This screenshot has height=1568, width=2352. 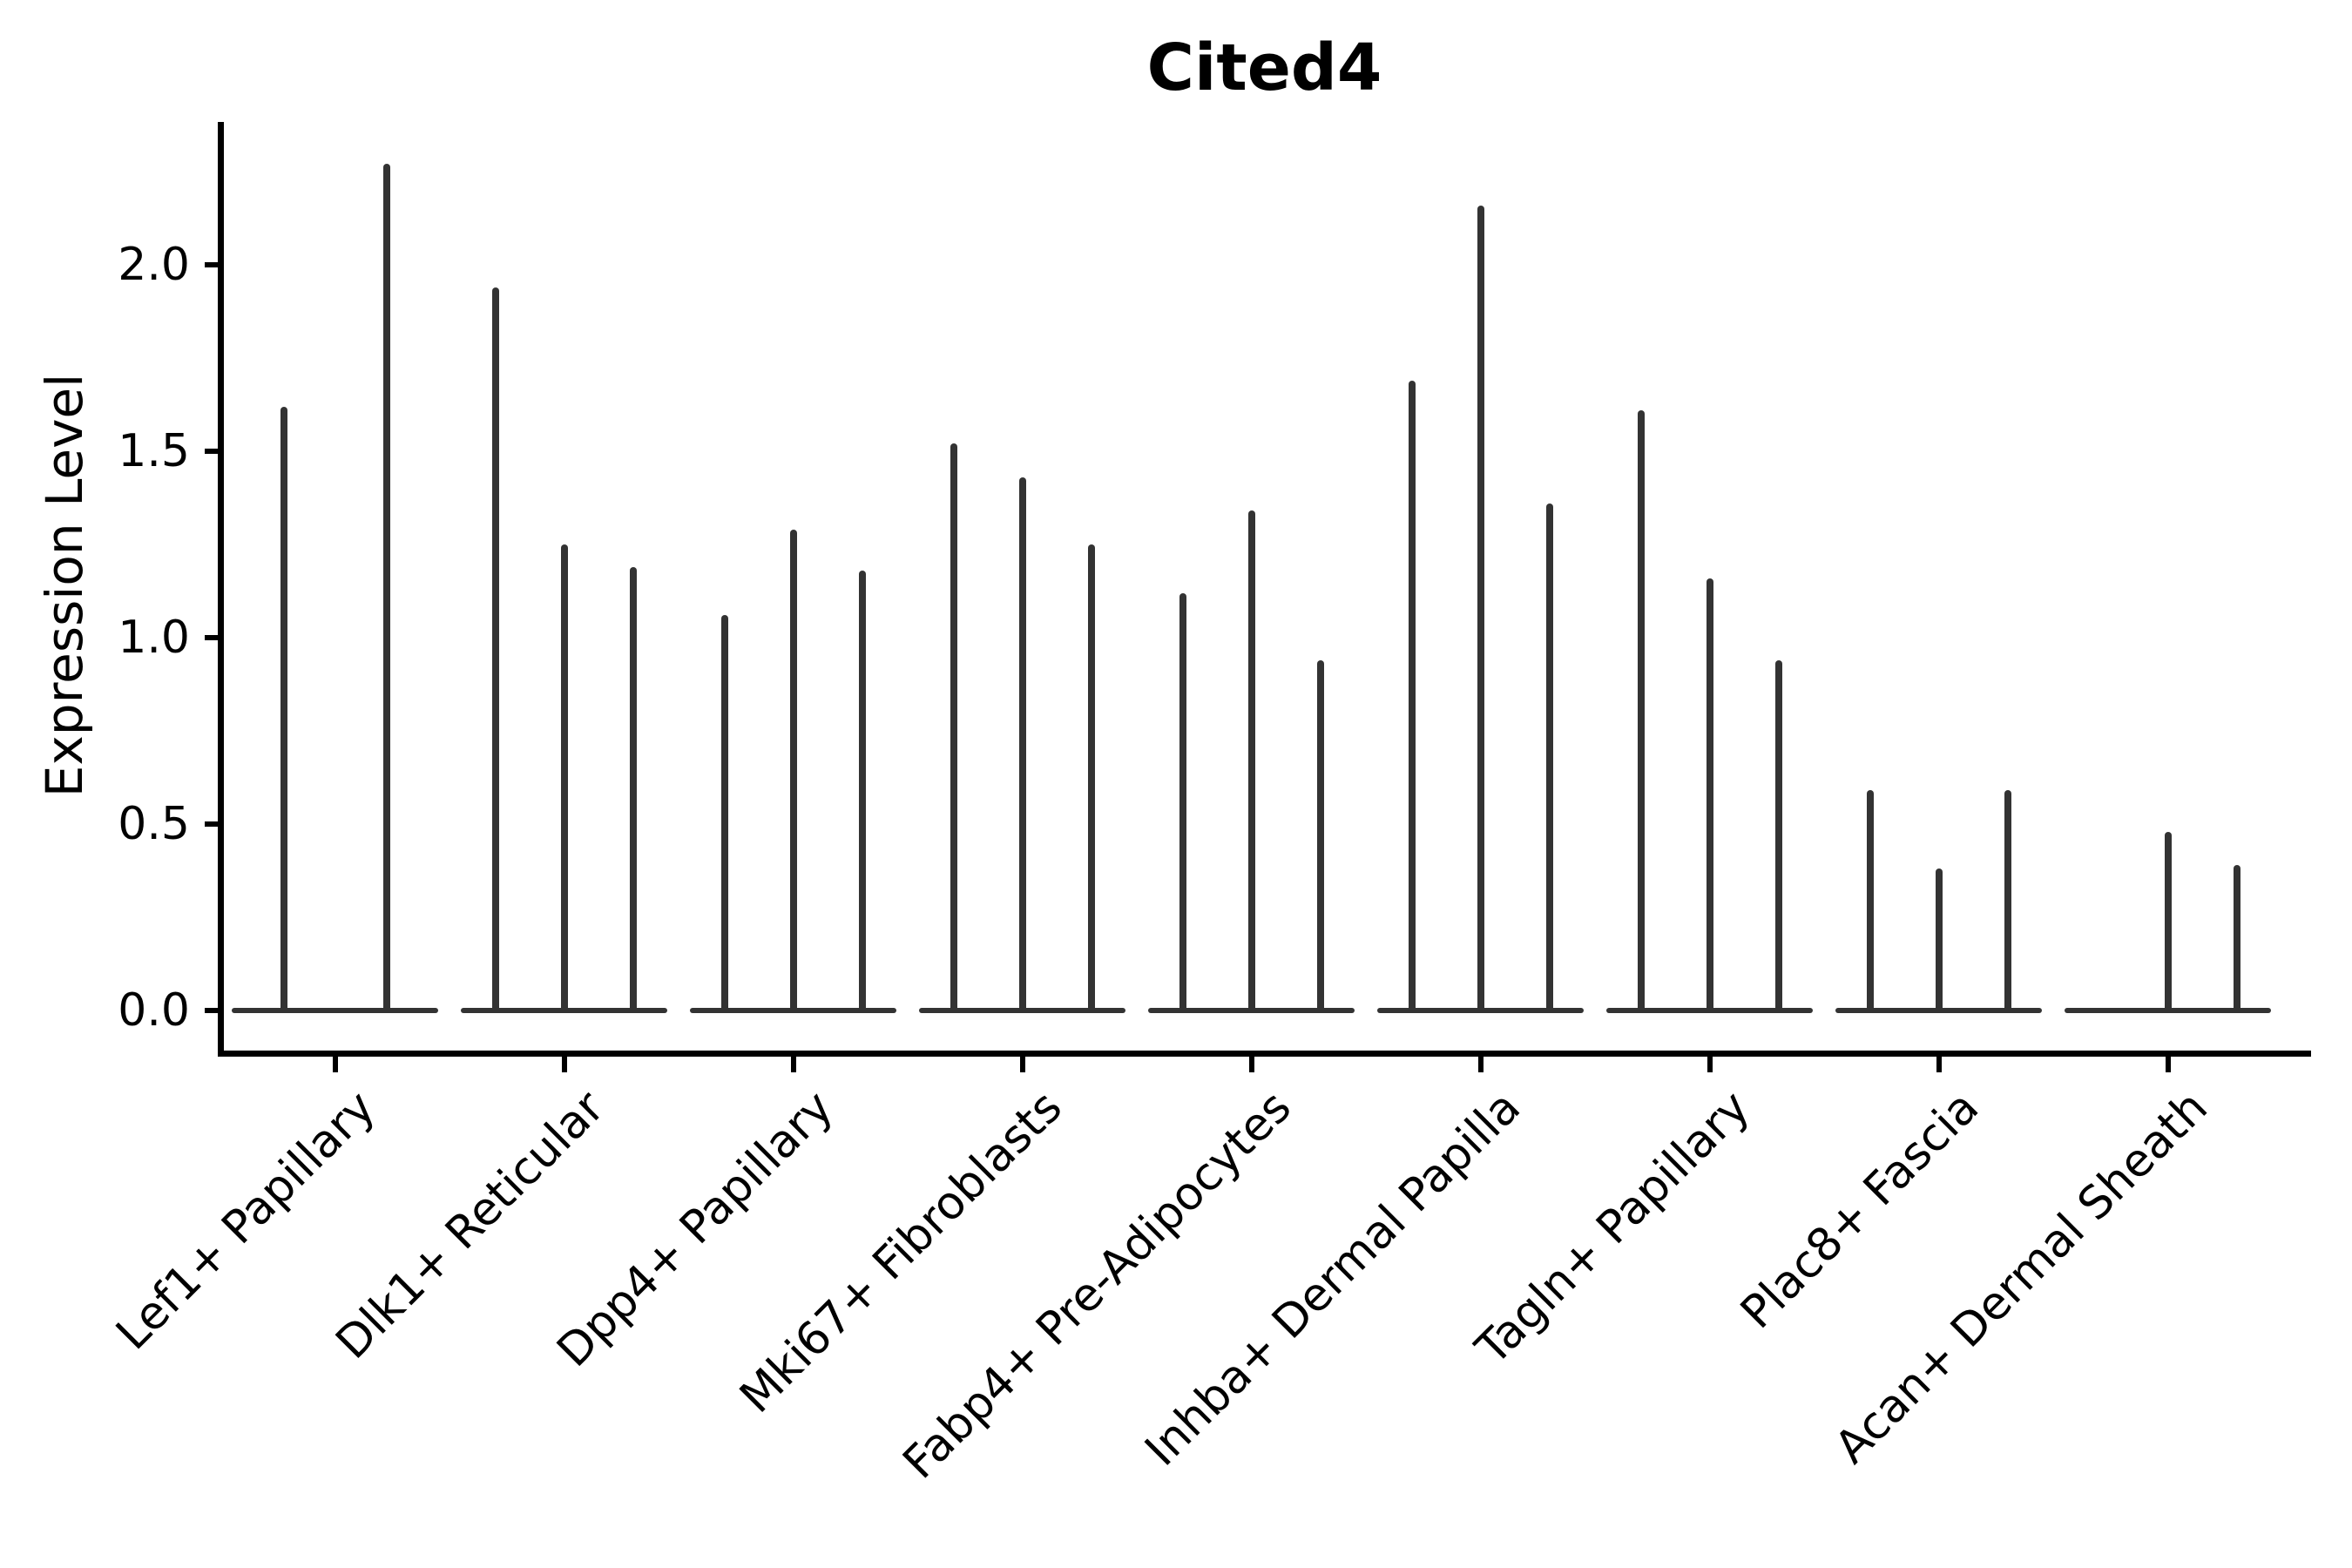 I want to click on plot-title: Cited4, so click(x=1264, y=67).